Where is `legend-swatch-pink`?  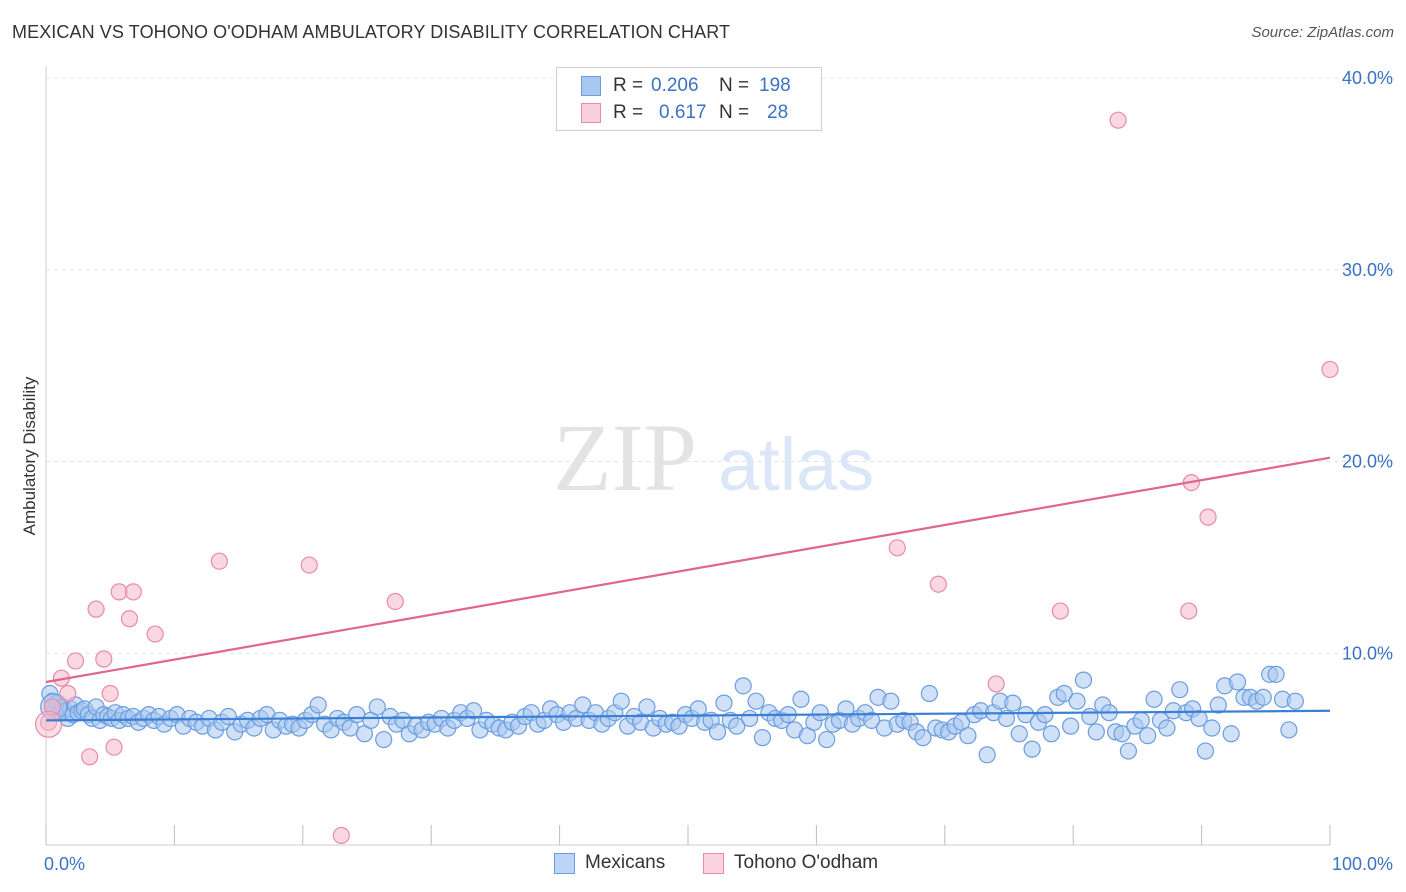
legend-swatch-pink is located at coordinates (591, 113).